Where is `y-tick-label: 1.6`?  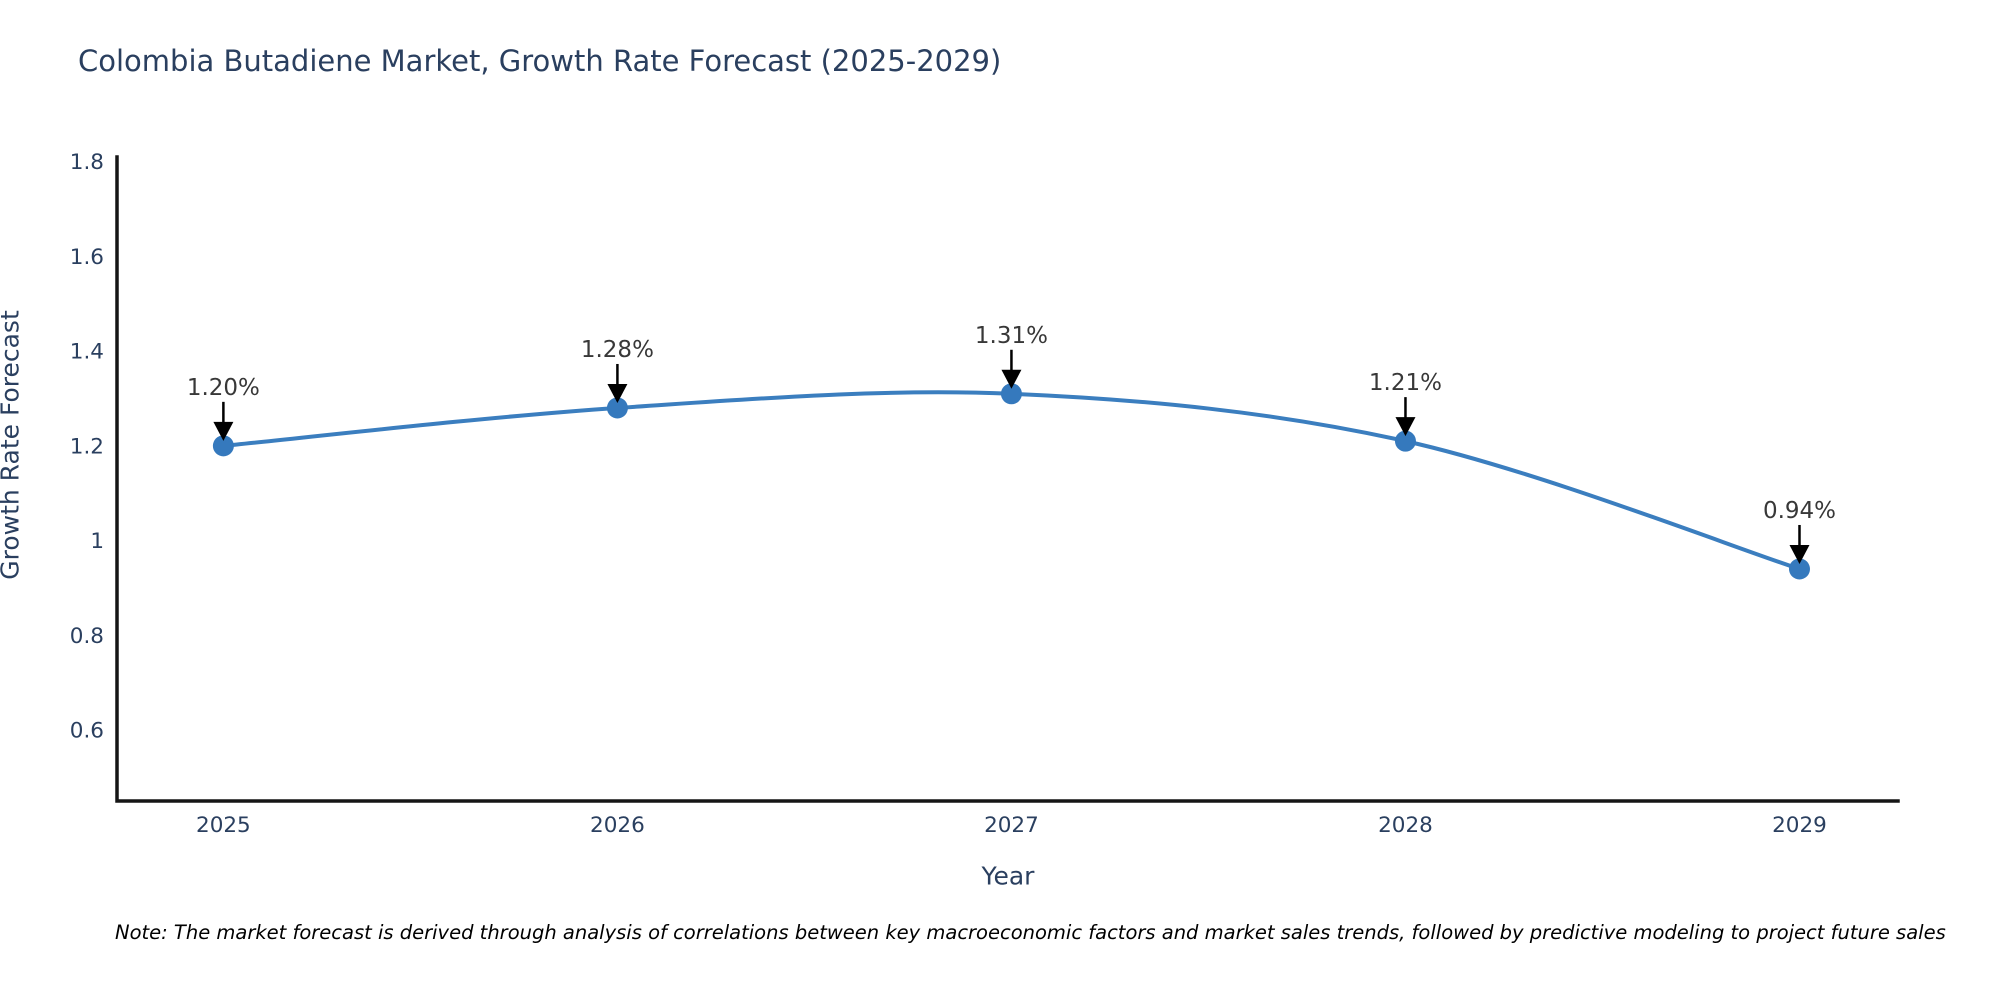 y-tick-label: 1.6 is located at coordinates (87, 257).